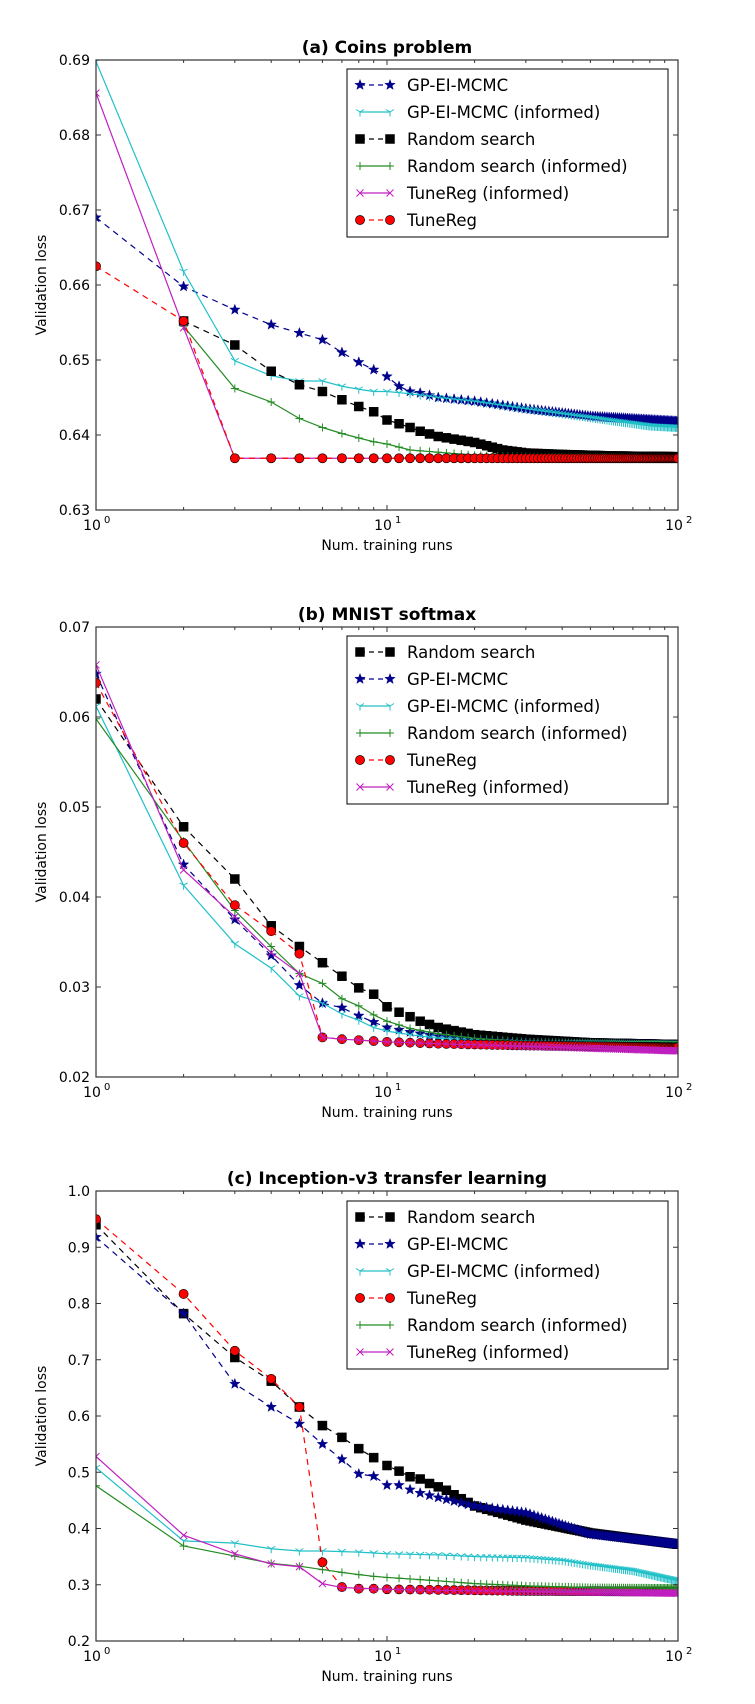  I want to click on y-axis-label: Validation loss, so click(42, 285).